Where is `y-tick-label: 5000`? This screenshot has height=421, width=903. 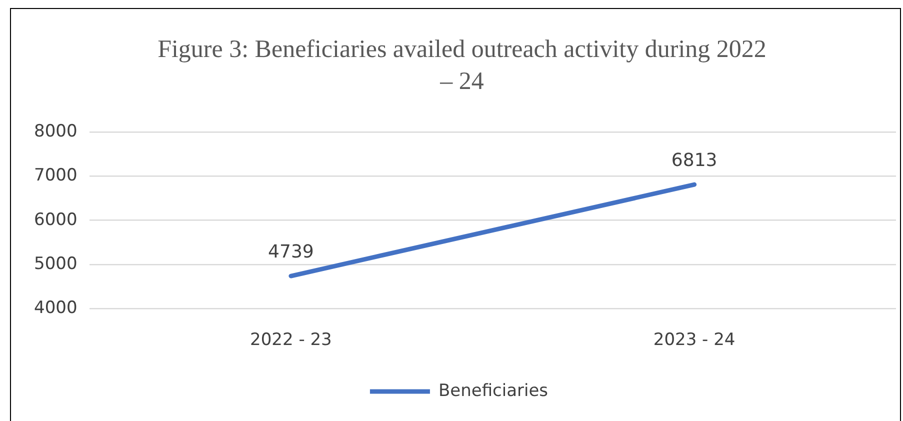
y-tick-label: 5000 is located at coordinates (56, 264).